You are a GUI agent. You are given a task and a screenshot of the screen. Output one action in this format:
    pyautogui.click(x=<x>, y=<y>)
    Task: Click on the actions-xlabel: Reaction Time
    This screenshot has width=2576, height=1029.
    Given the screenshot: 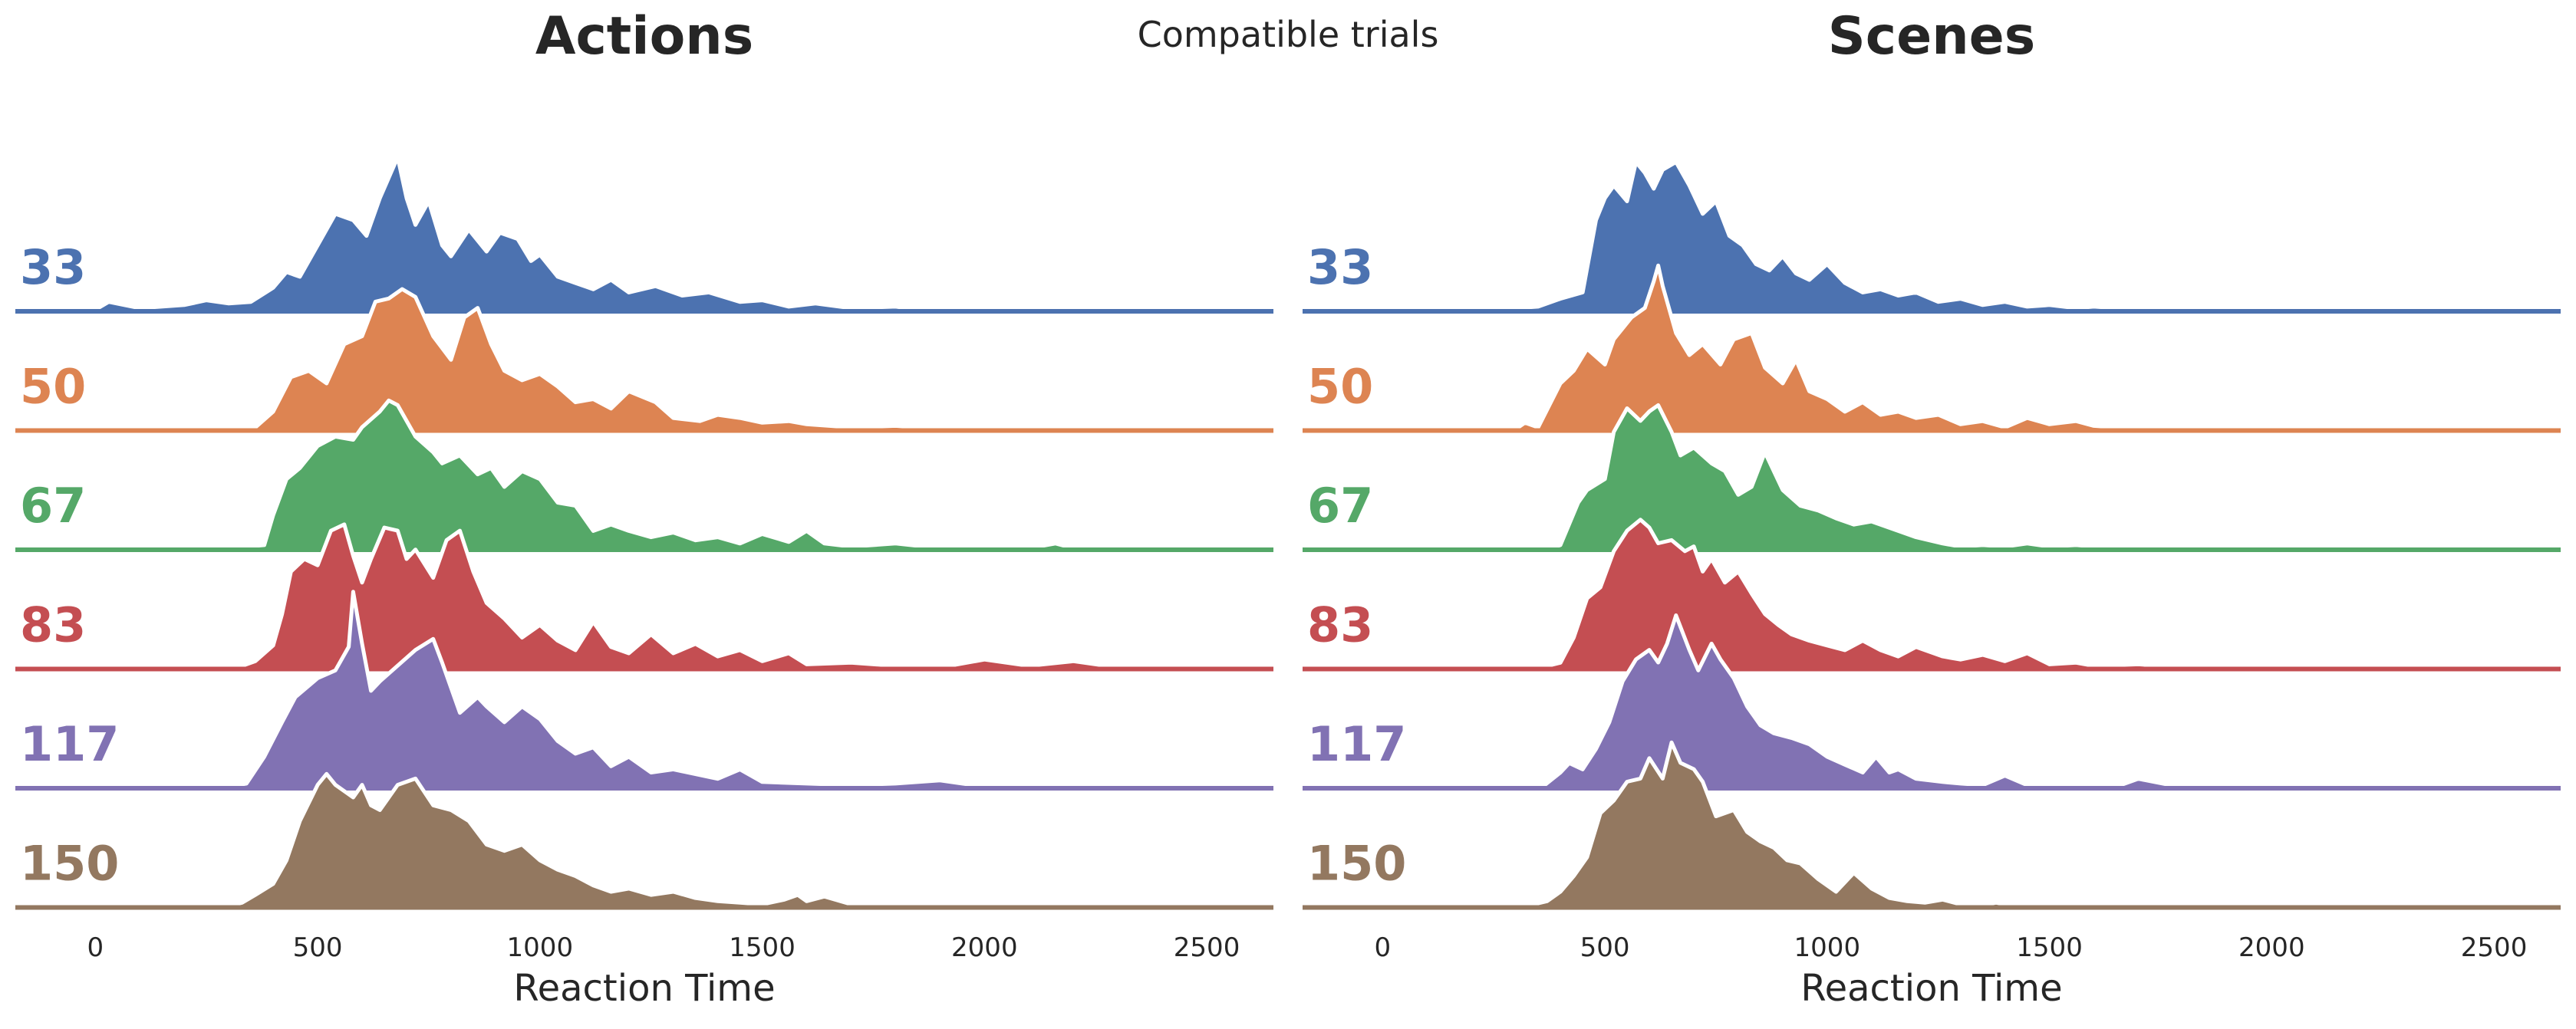 What is the action you would take?
    pyautogui.click(x=644, y=988)
    